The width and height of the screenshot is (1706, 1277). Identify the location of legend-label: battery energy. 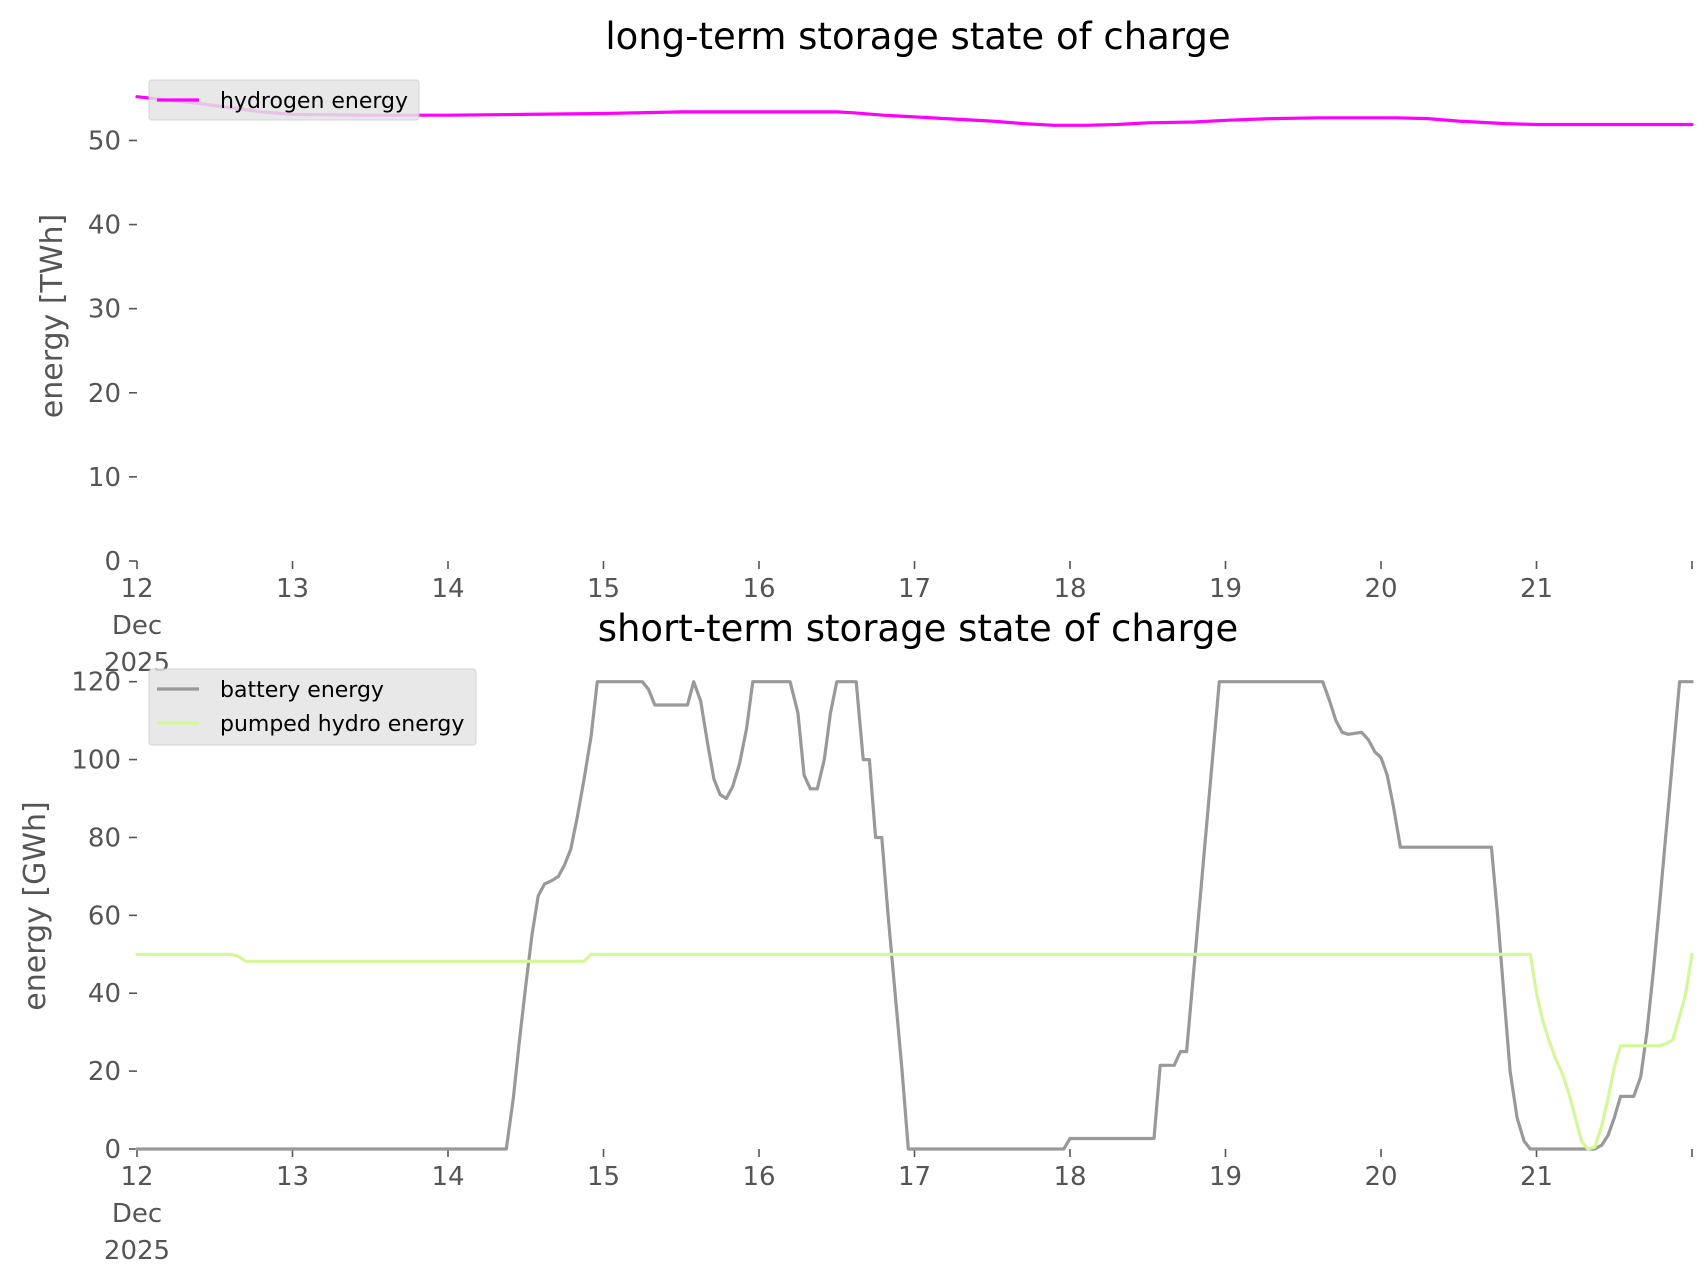
(302, 690).